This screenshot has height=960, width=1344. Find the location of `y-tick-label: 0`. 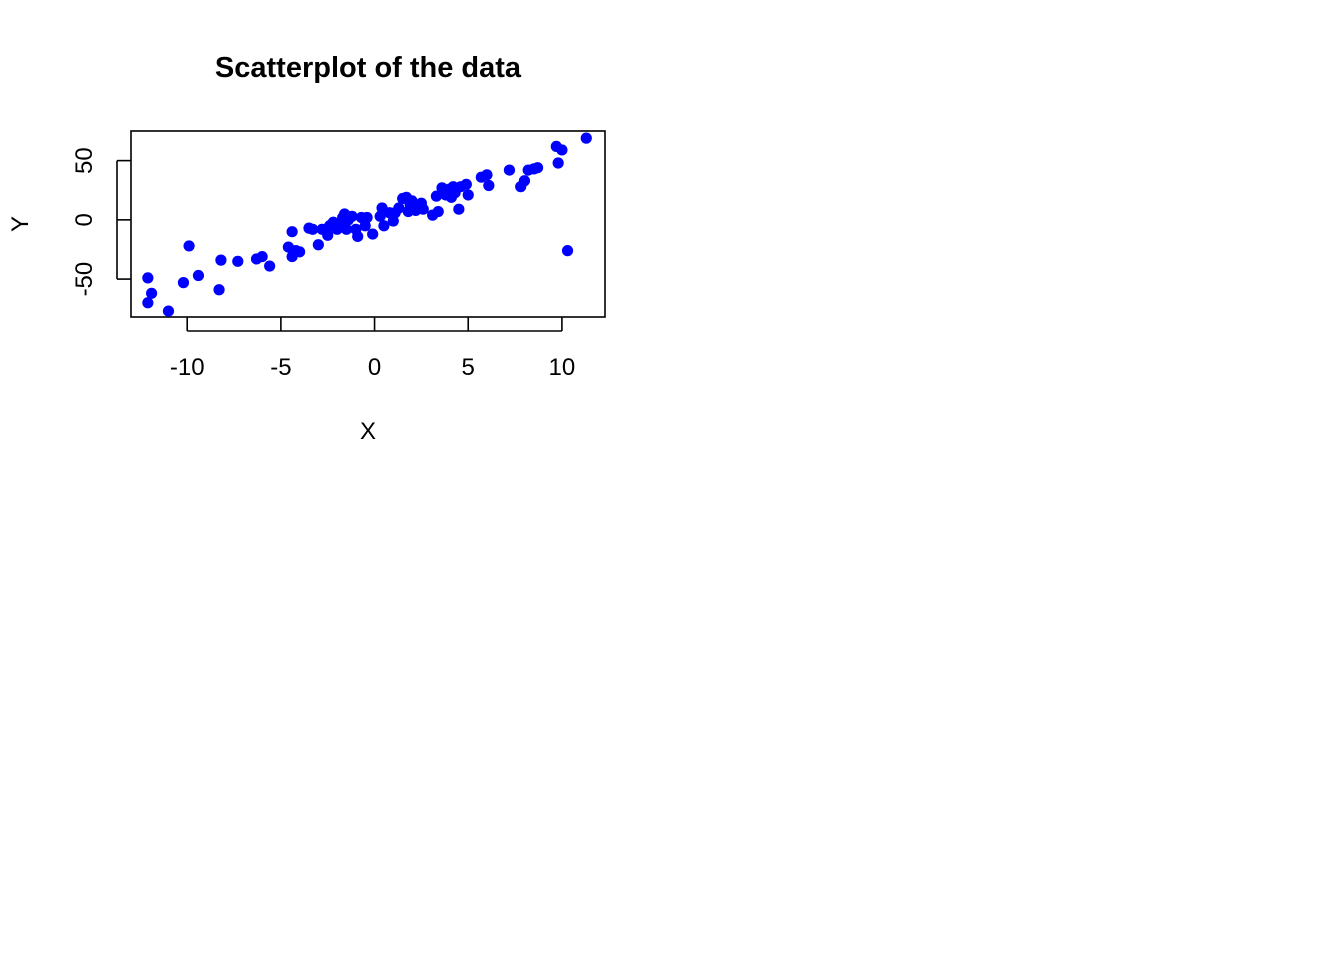

y-tick-label: 0 is located at coordinates (84, 219).